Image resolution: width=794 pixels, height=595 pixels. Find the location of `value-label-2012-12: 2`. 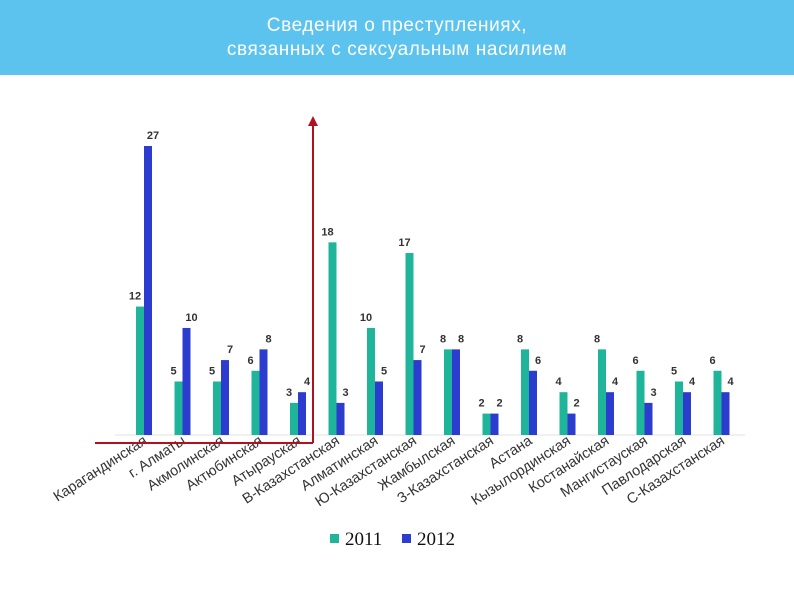

value-label-2012-12: 2 is located at coordinates (576, 404).